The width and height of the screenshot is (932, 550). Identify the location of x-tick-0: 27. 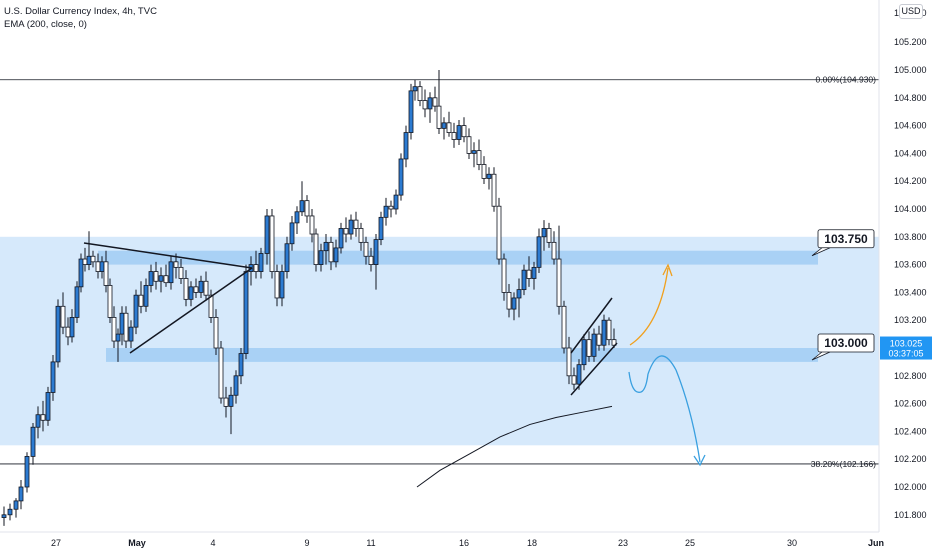
(56, 543).